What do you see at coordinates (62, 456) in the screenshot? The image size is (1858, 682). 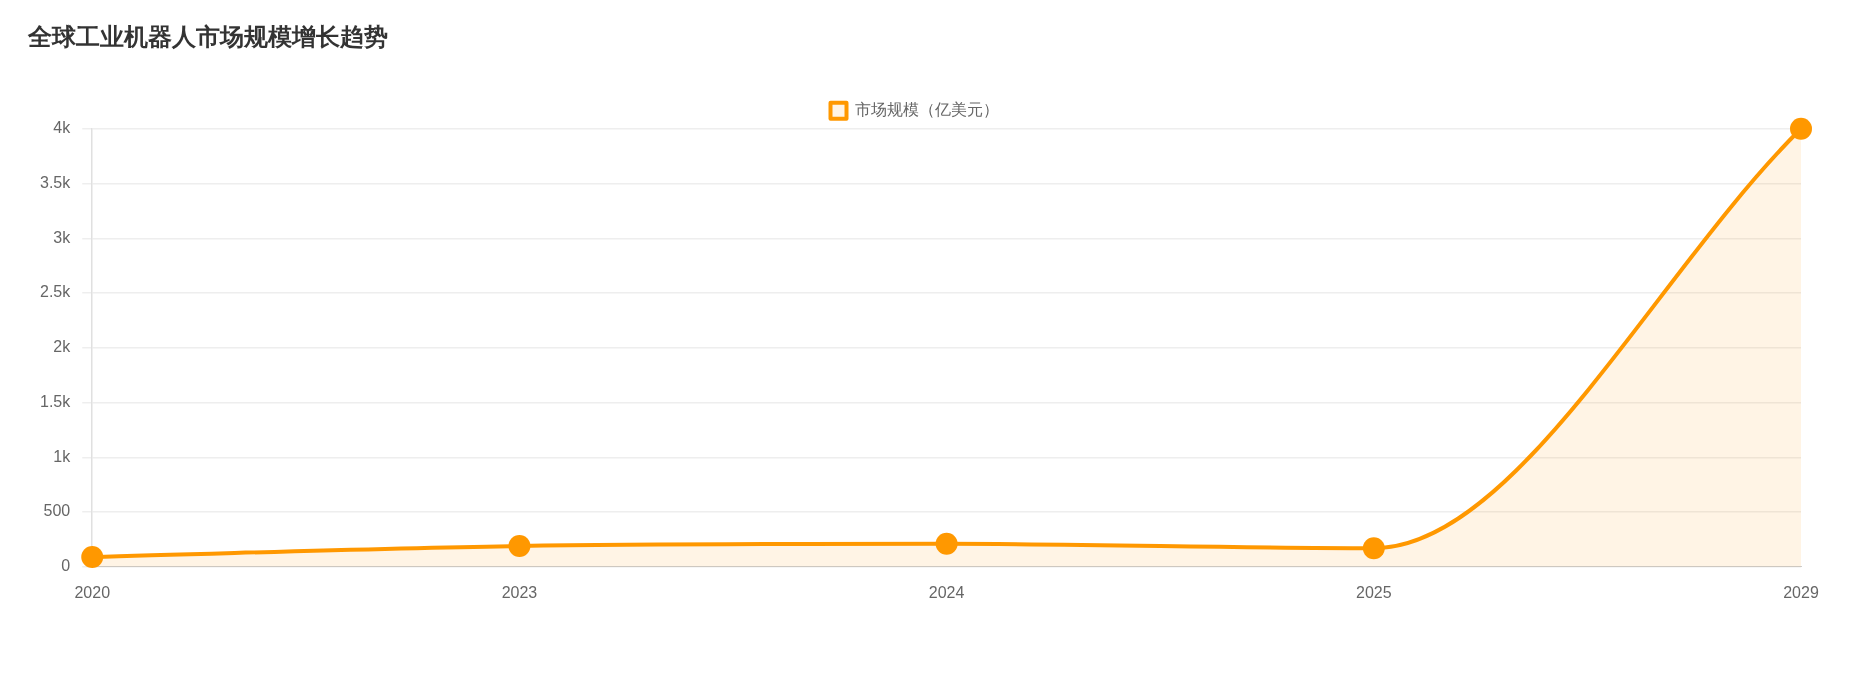 I see `y-tick-label: 1k` at bounding box center [62, 456].